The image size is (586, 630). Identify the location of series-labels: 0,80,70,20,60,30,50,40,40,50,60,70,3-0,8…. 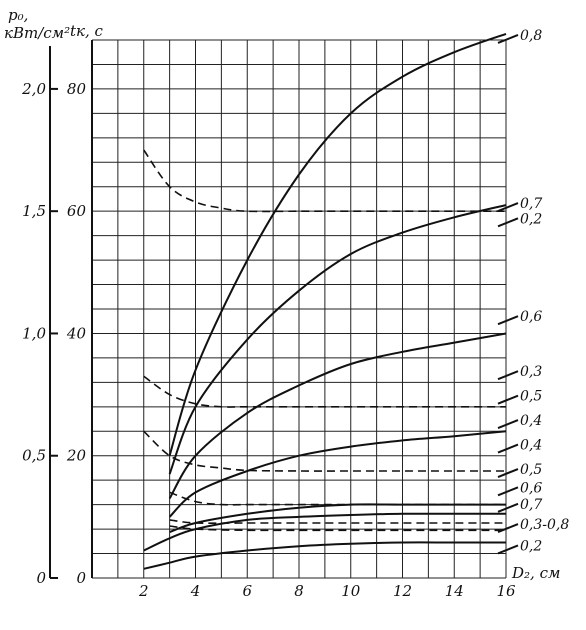
(533, 291).